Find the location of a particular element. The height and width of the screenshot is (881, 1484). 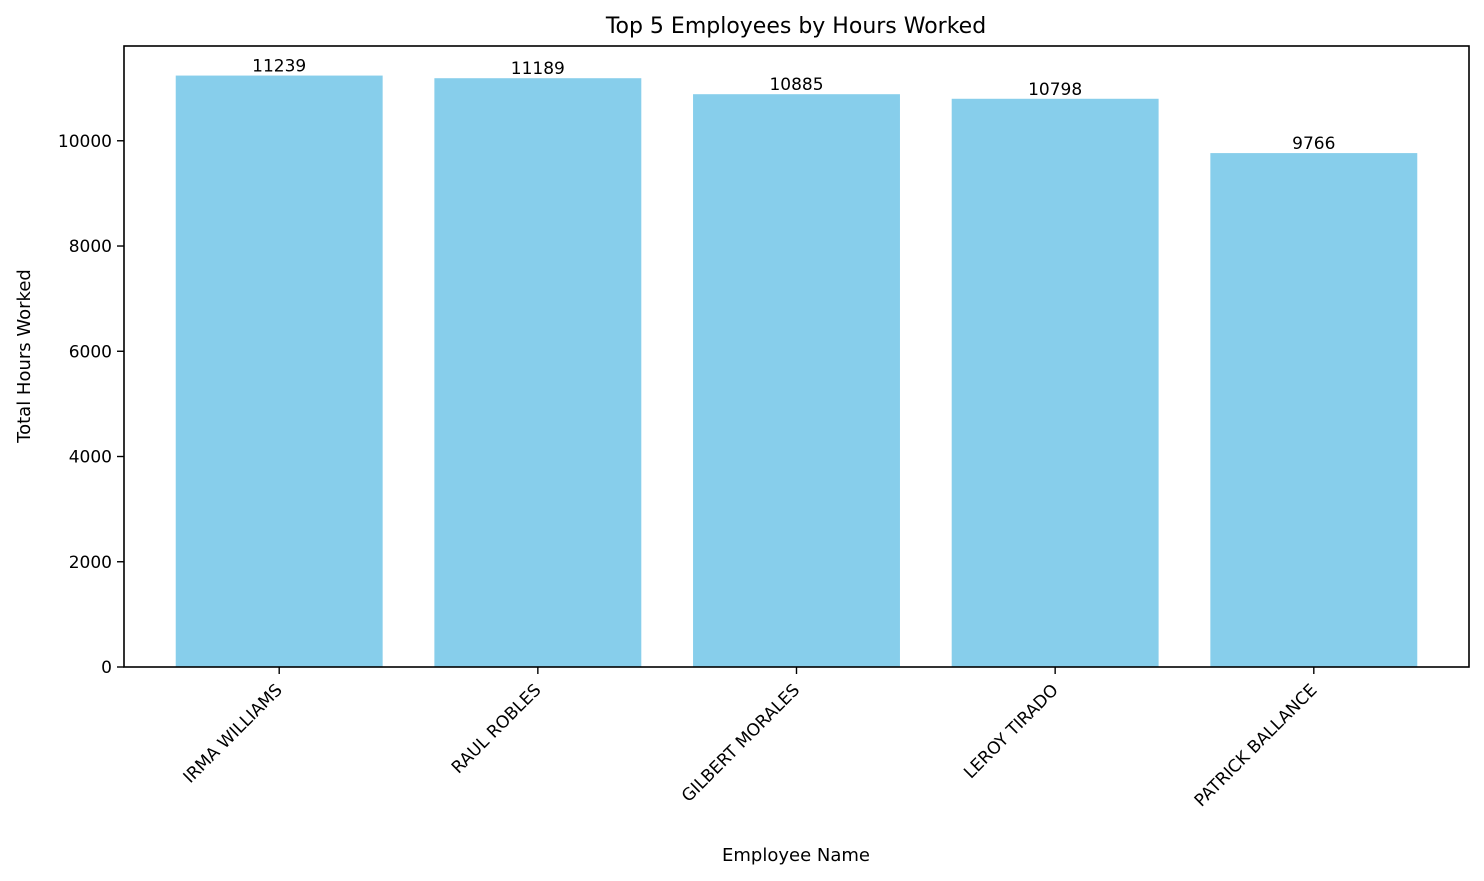

y-axis: 0 2000 4000 6000 8000 10000 is located at coordinates (91, 405).